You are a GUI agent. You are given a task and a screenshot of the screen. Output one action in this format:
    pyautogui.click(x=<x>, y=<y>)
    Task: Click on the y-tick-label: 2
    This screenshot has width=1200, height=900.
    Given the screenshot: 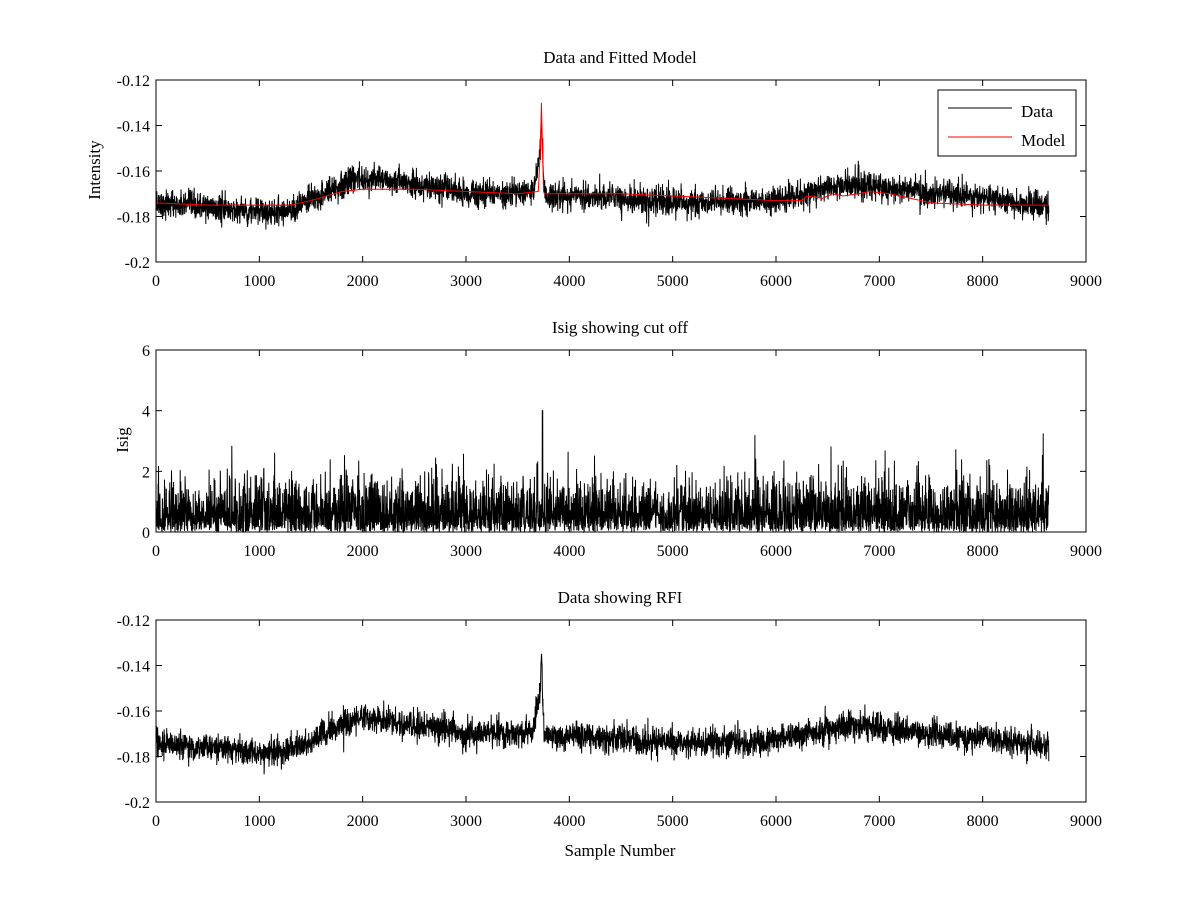 What is the action you would take?
    pyautogui.click(x=146, y=472)
    